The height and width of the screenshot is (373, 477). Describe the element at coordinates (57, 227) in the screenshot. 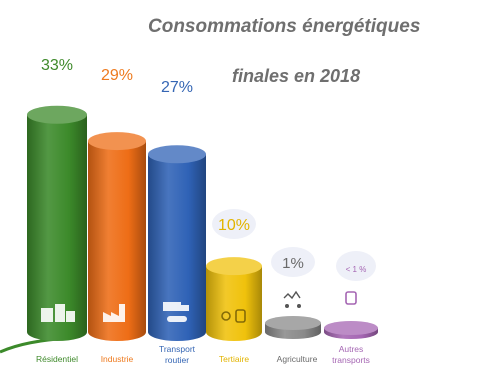

I see `bar-residentiel-body` at that location.